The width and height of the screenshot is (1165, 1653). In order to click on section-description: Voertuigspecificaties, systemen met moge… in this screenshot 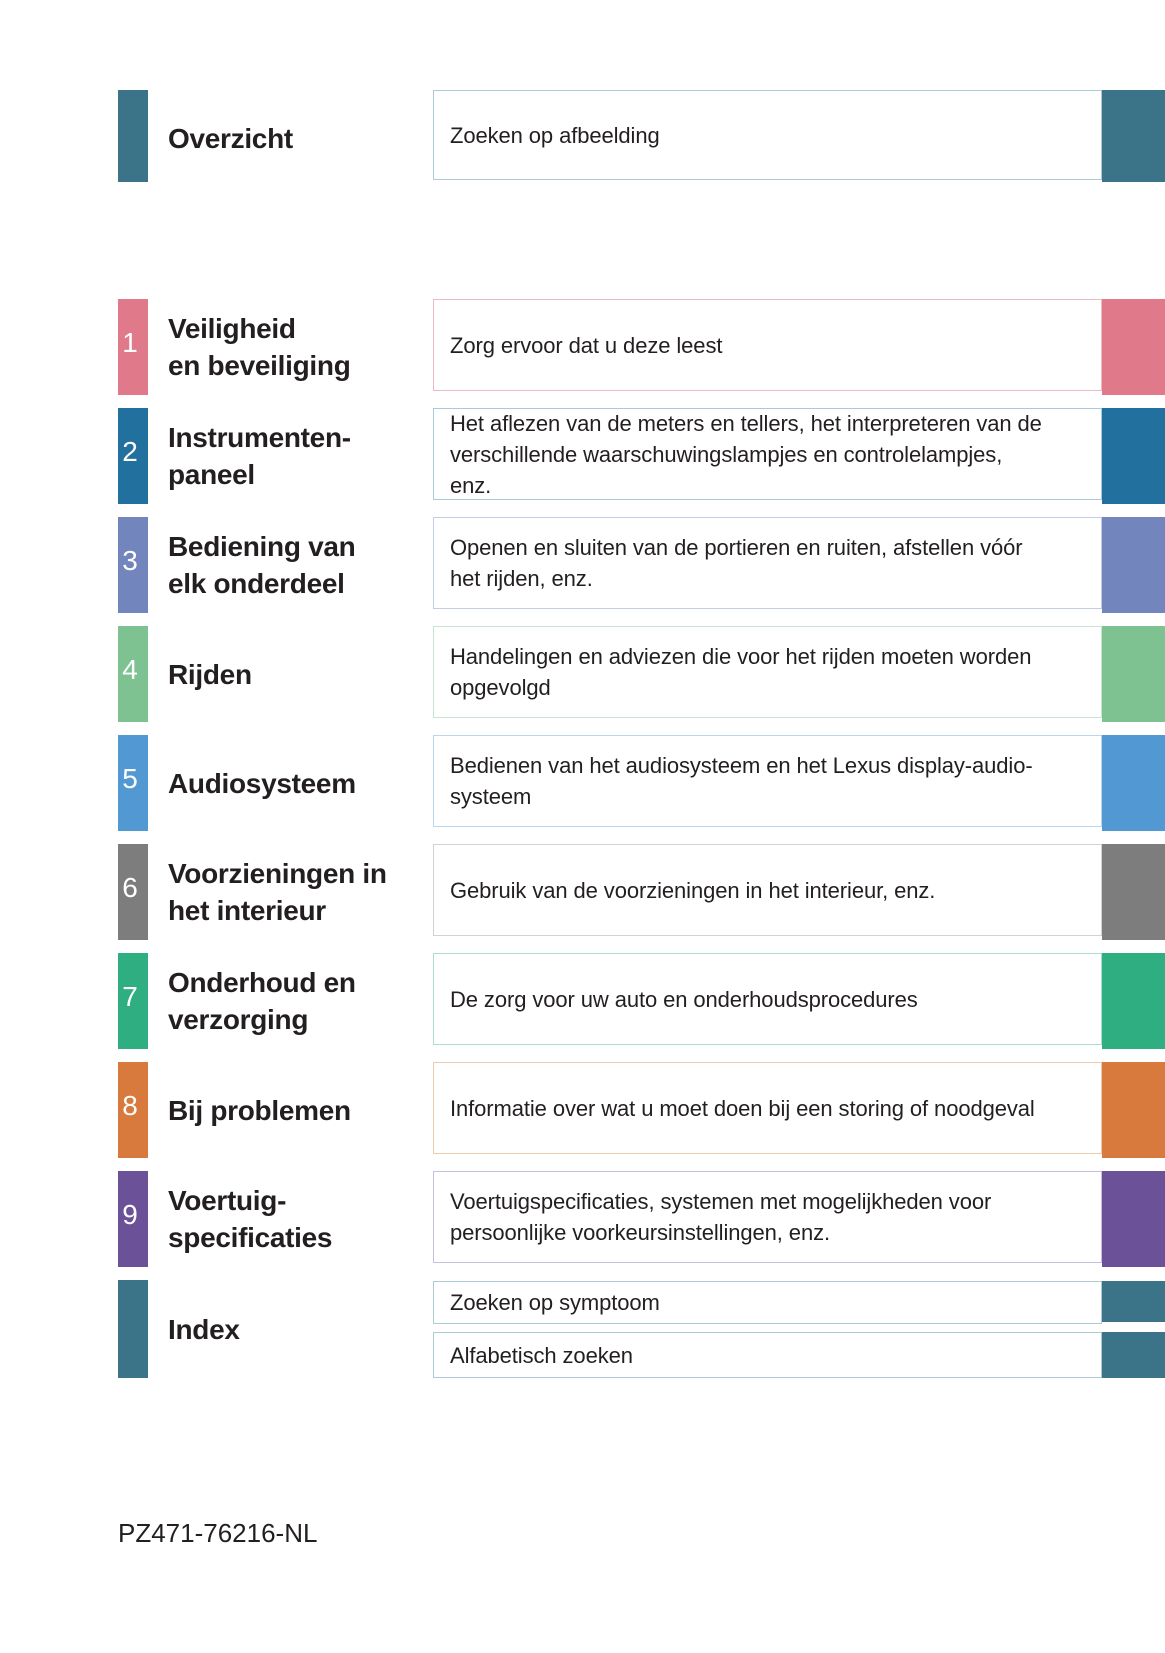, I will do `click(721, 1217)`.